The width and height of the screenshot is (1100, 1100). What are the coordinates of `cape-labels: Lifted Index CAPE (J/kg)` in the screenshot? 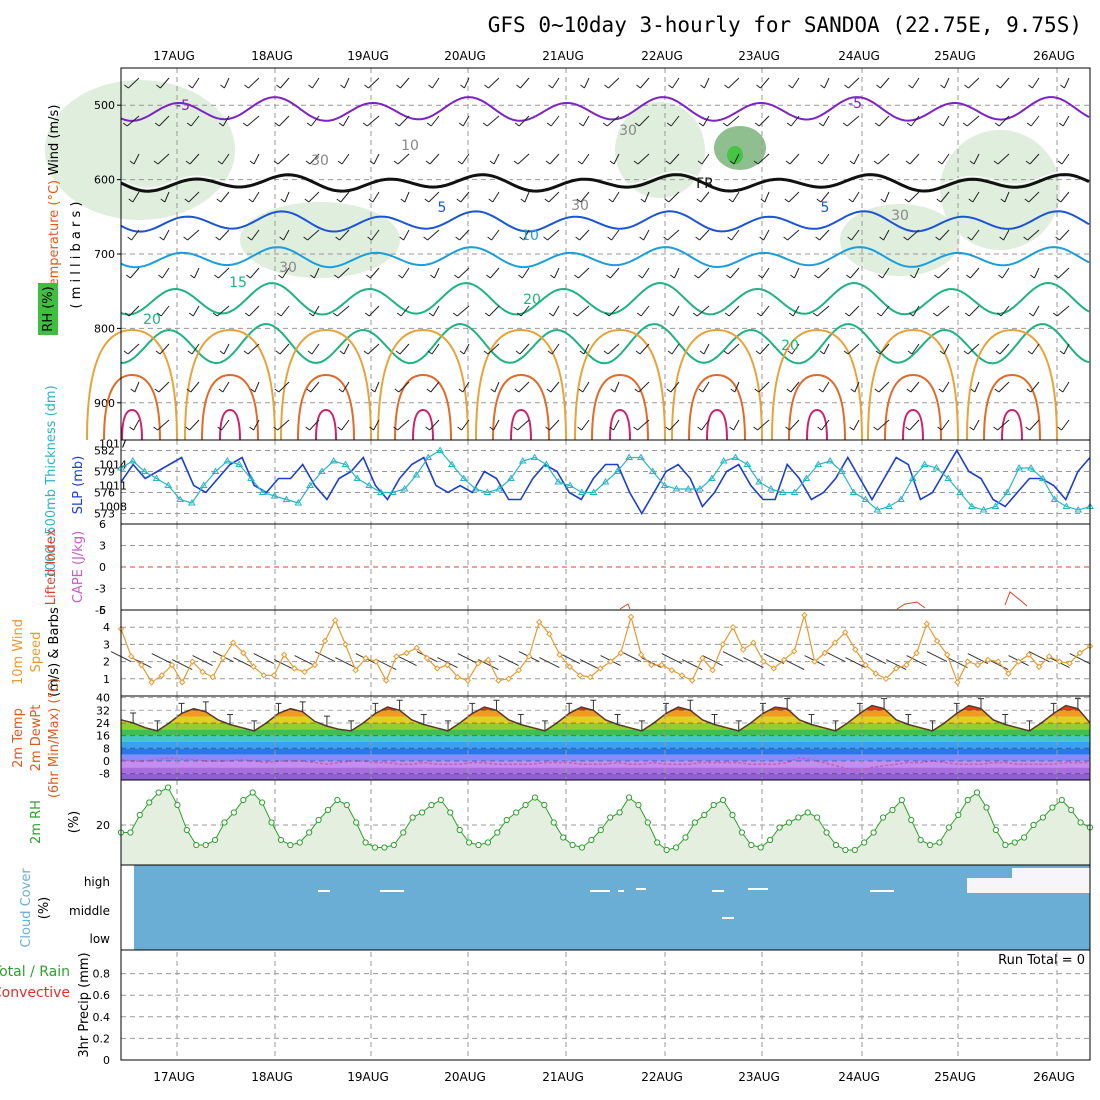 It's located at (65, 566).